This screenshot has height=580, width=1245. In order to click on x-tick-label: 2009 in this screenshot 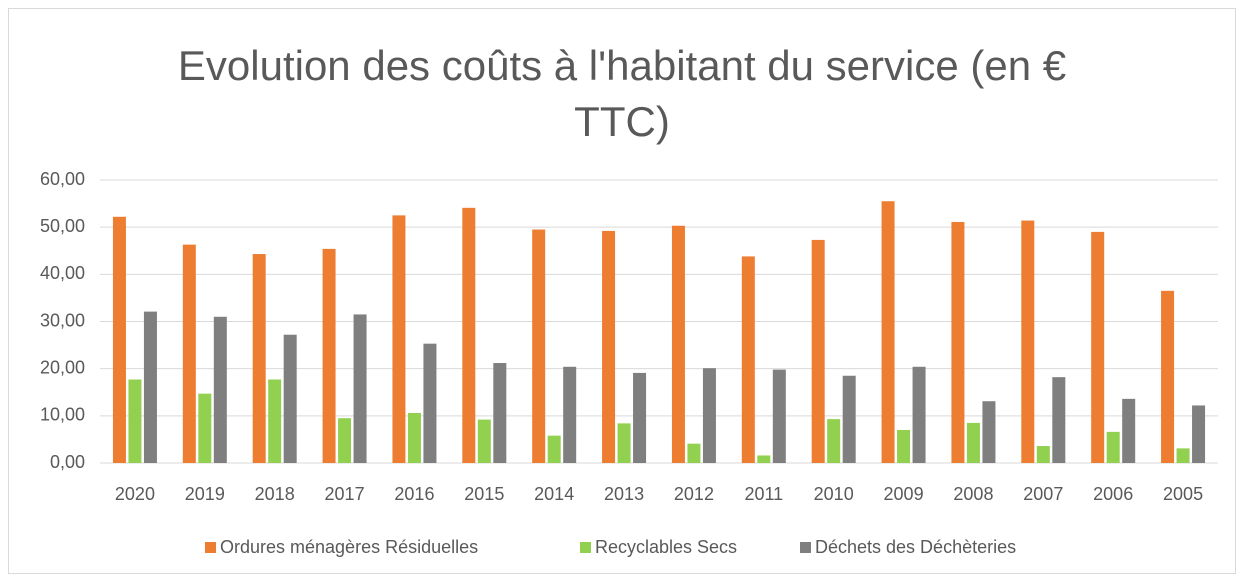, I will do `click(904, 494)`.